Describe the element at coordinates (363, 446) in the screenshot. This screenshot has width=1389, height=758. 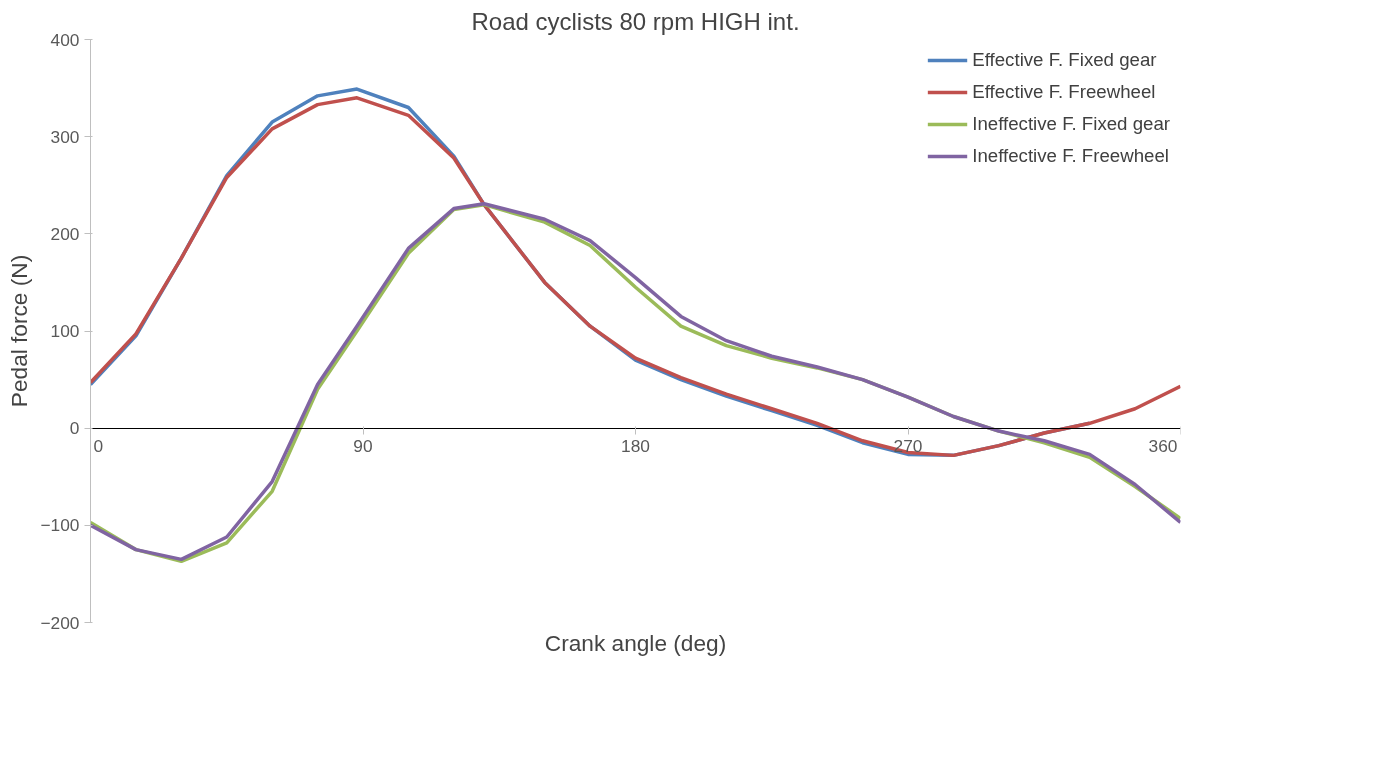
I see `x-tick-label: 90` at that location.